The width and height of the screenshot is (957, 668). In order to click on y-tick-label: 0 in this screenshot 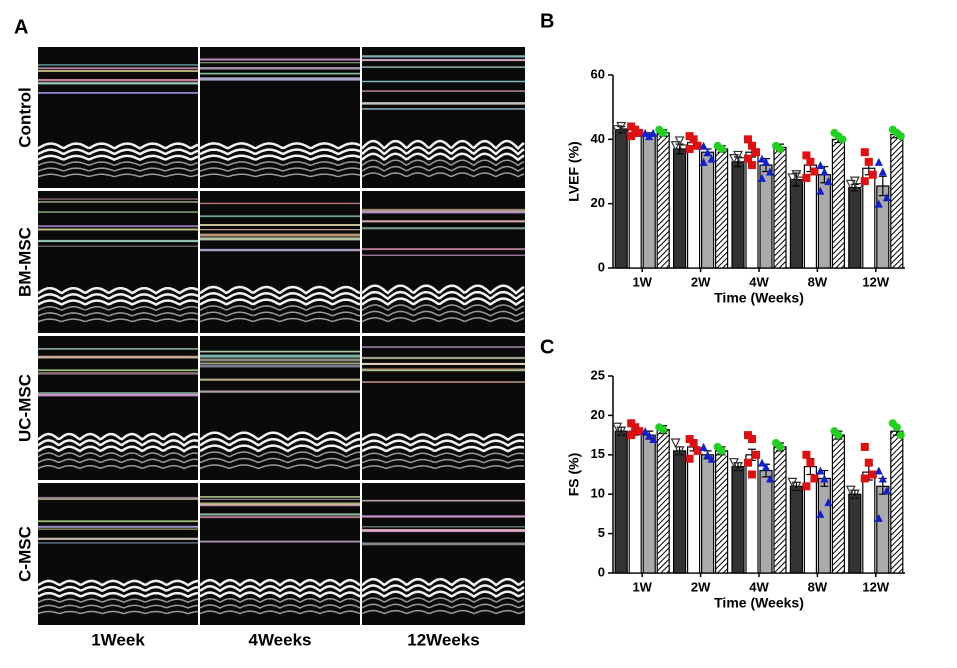, I will do `click(601, 266)`.